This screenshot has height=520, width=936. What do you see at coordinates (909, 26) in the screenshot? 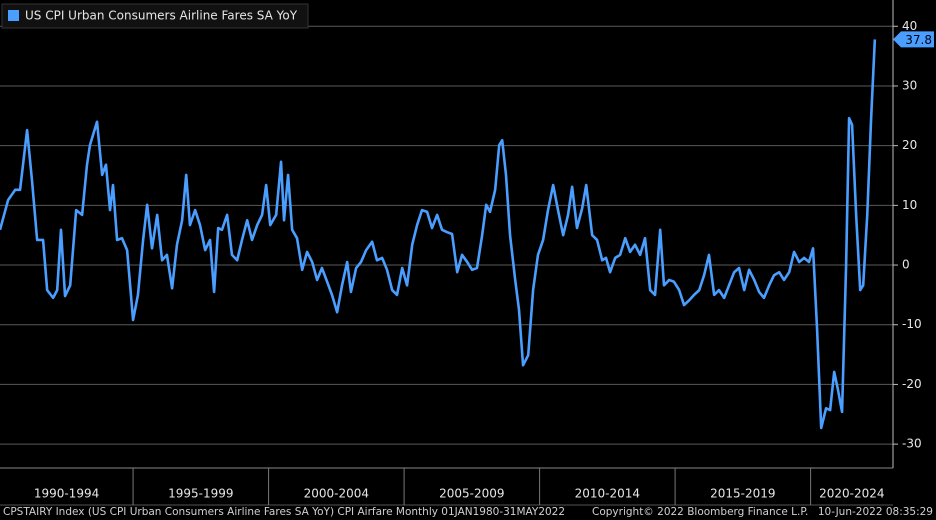
I see `y-tick-label: 40` at bounding box center [909, 26].